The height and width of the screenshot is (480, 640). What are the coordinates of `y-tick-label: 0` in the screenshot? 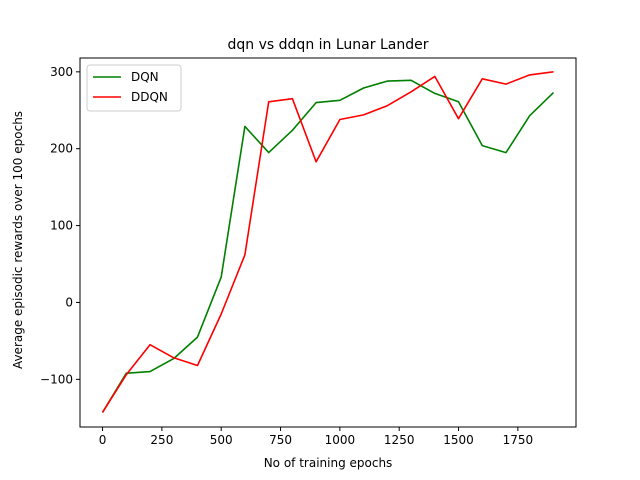 It's located at (69, 302).